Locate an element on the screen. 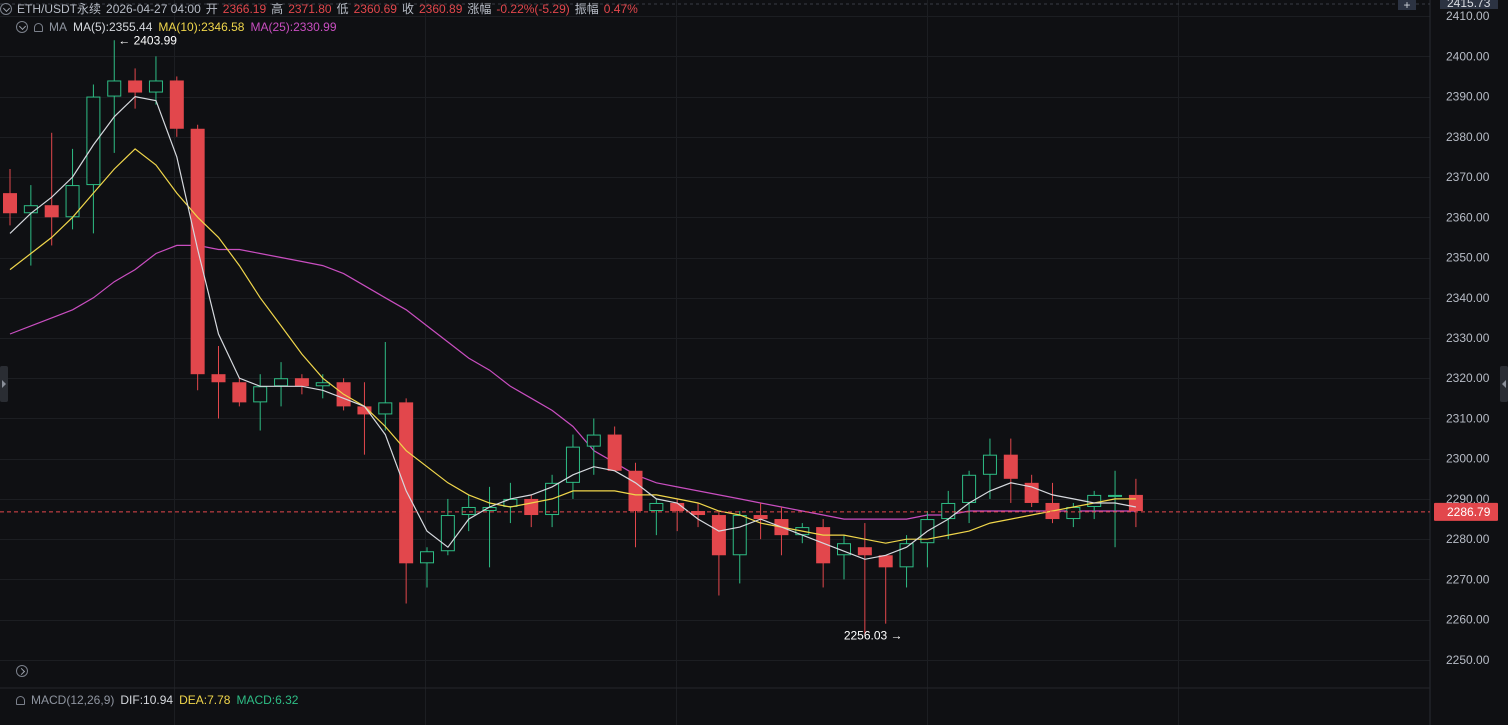  right-scroll-handle is located at coordinates (1504, 384).